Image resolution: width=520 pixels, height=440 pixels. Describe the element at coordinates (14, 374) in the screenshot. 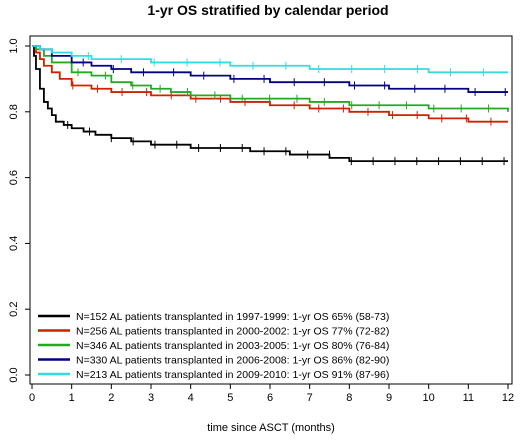

I see `y-tick-label: 0.0` at that location.